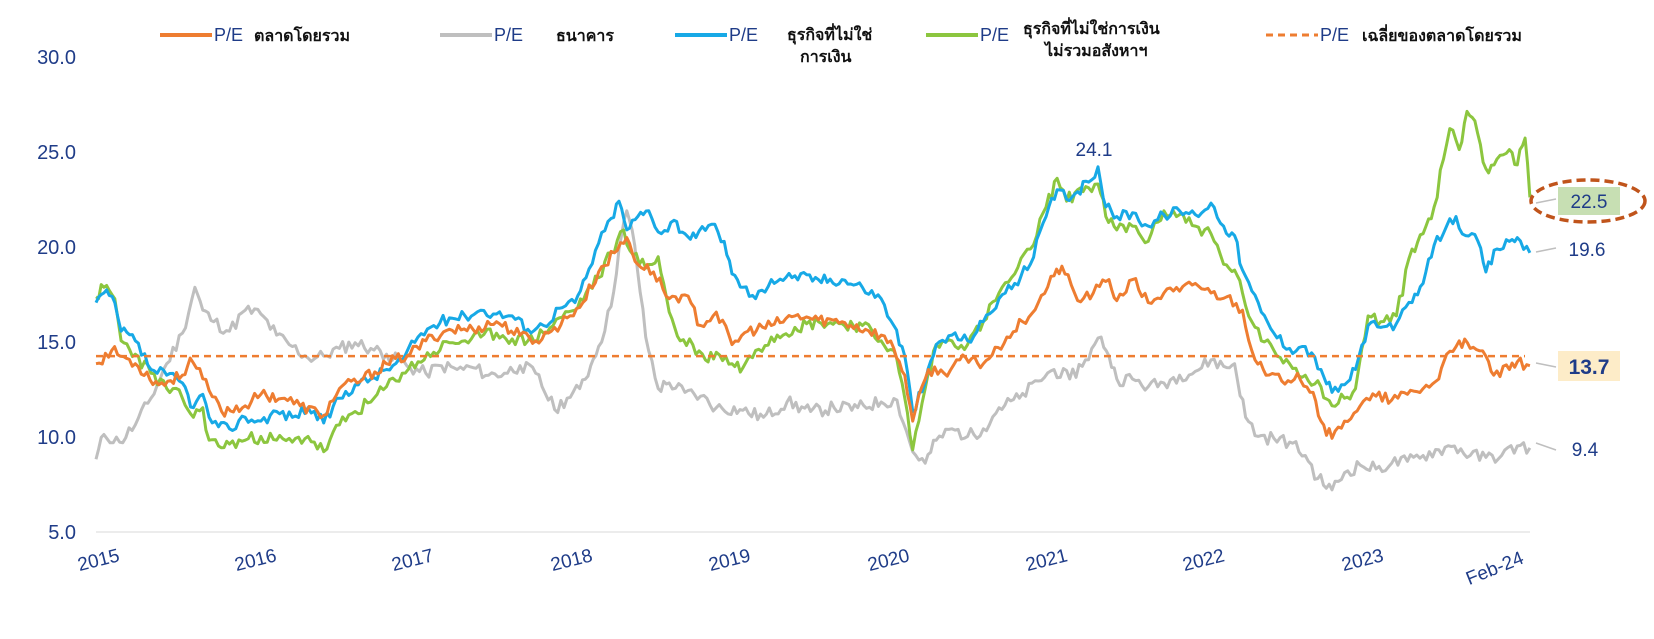 The image size is (1654, 639). Describe the element at coordinates (1546, 446) in the screenshot. I see `leader-line-banks` at that location.